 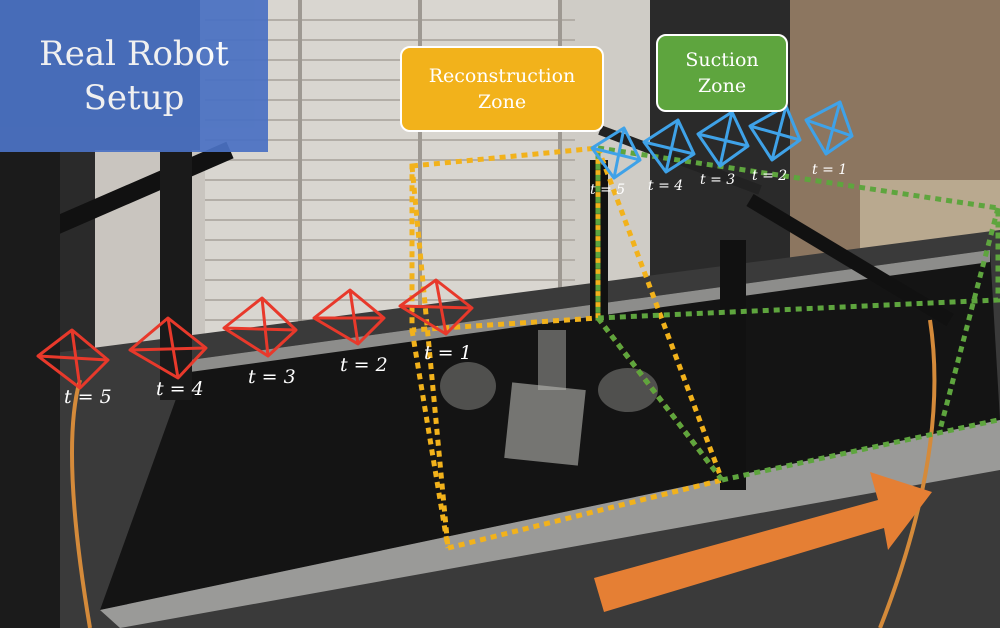 I want to click on blue-camera-t4, so click(x=669, y=146).